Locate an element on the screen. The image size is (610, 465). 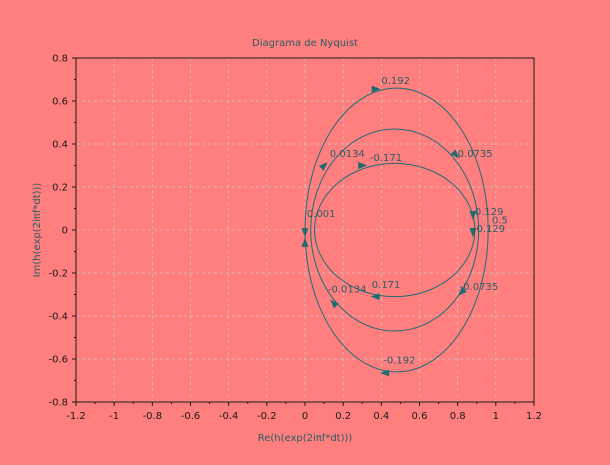
frequency-label: 0.5 is located at coordinates (500, 221).